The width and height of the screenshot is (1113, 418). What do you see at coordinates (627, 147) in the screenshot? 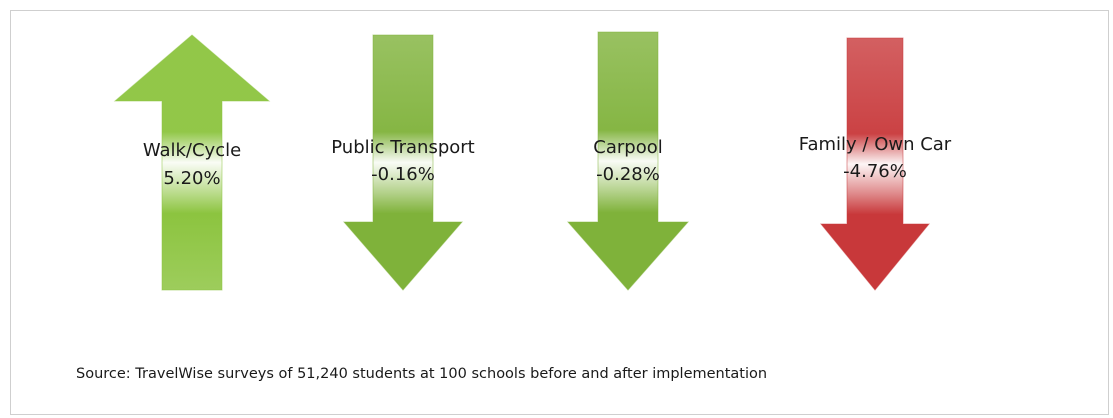
I see `item-label: Carpool` at bounding box center [627, 147].